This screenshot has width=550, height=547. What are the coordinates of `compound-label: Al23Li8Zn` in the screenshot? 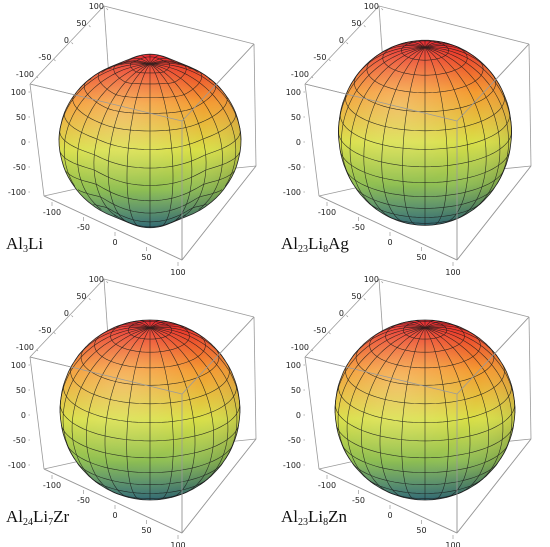 It's located at (314, 517).